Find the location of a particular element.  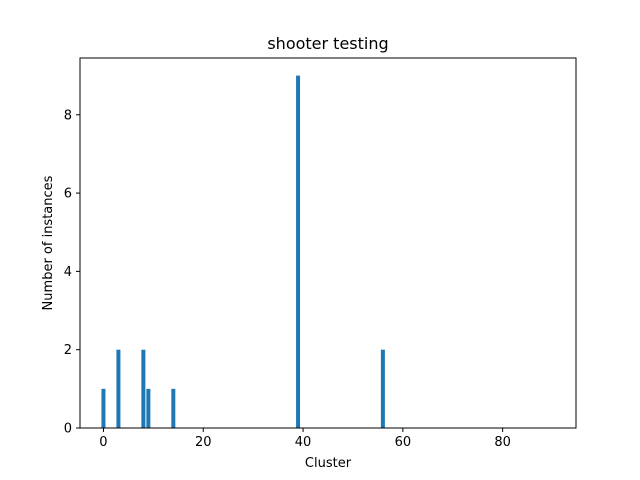

y-axis: 0 2 4 6 8 is located at coordinates (72, 272).